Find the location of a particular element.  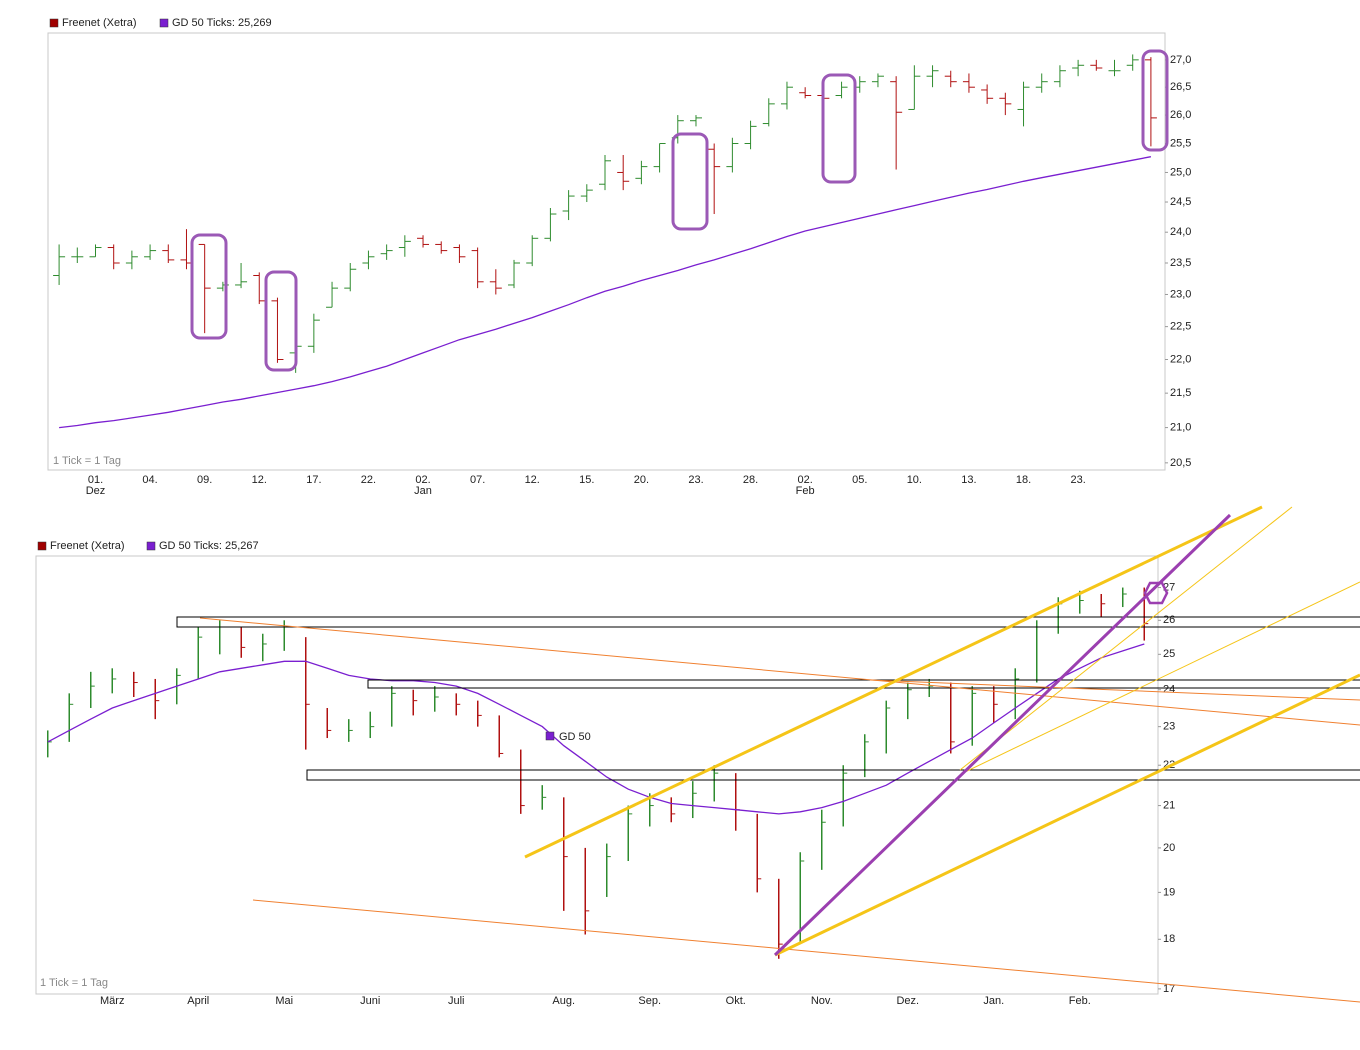

y-tick-label: 17 is located at coordinates (1169, 989).